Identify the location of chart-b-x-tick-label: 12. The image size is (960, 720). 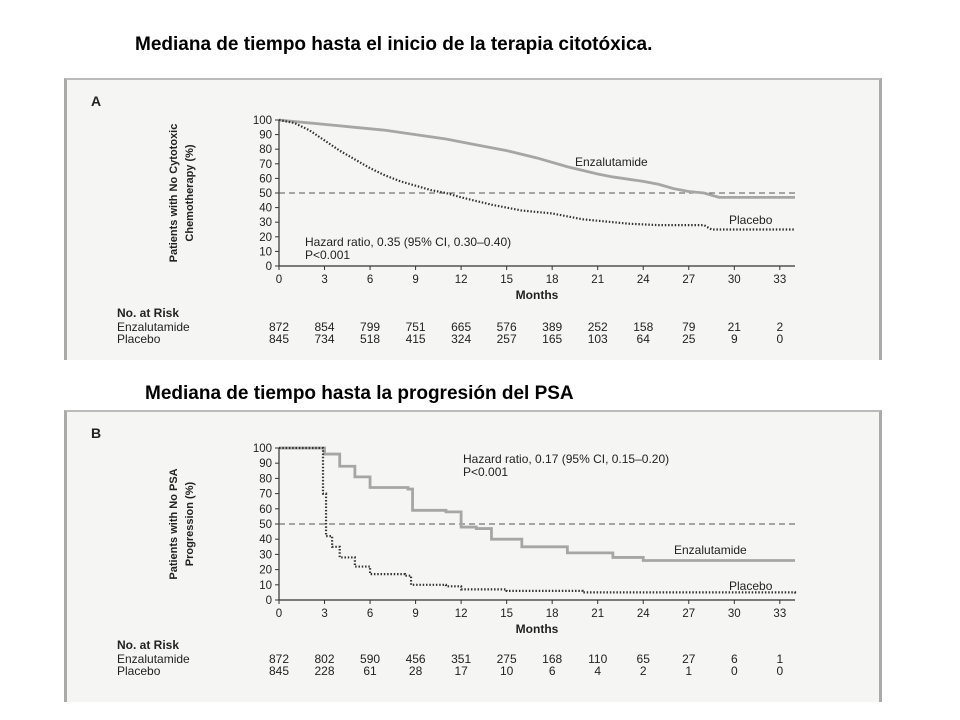
(461, 614).